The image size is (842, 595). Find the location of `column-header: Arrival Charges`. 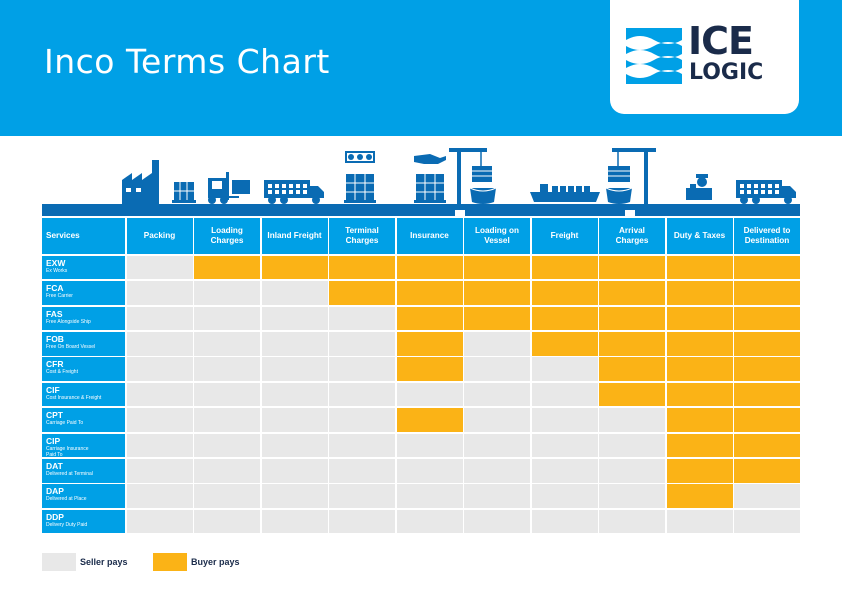

column-header: Arrival Charges is located at coordinates (632, 236).